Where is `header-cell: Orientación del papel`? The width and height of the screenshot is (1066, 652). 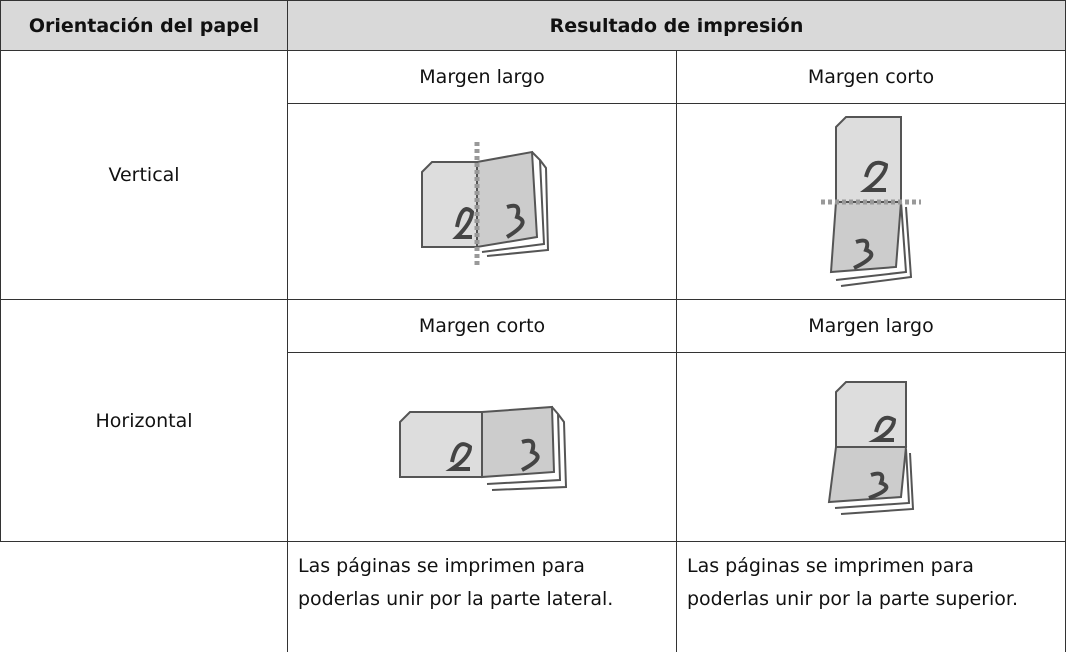 header-cell: Orientación del papel is located at coordinates (144, 25).